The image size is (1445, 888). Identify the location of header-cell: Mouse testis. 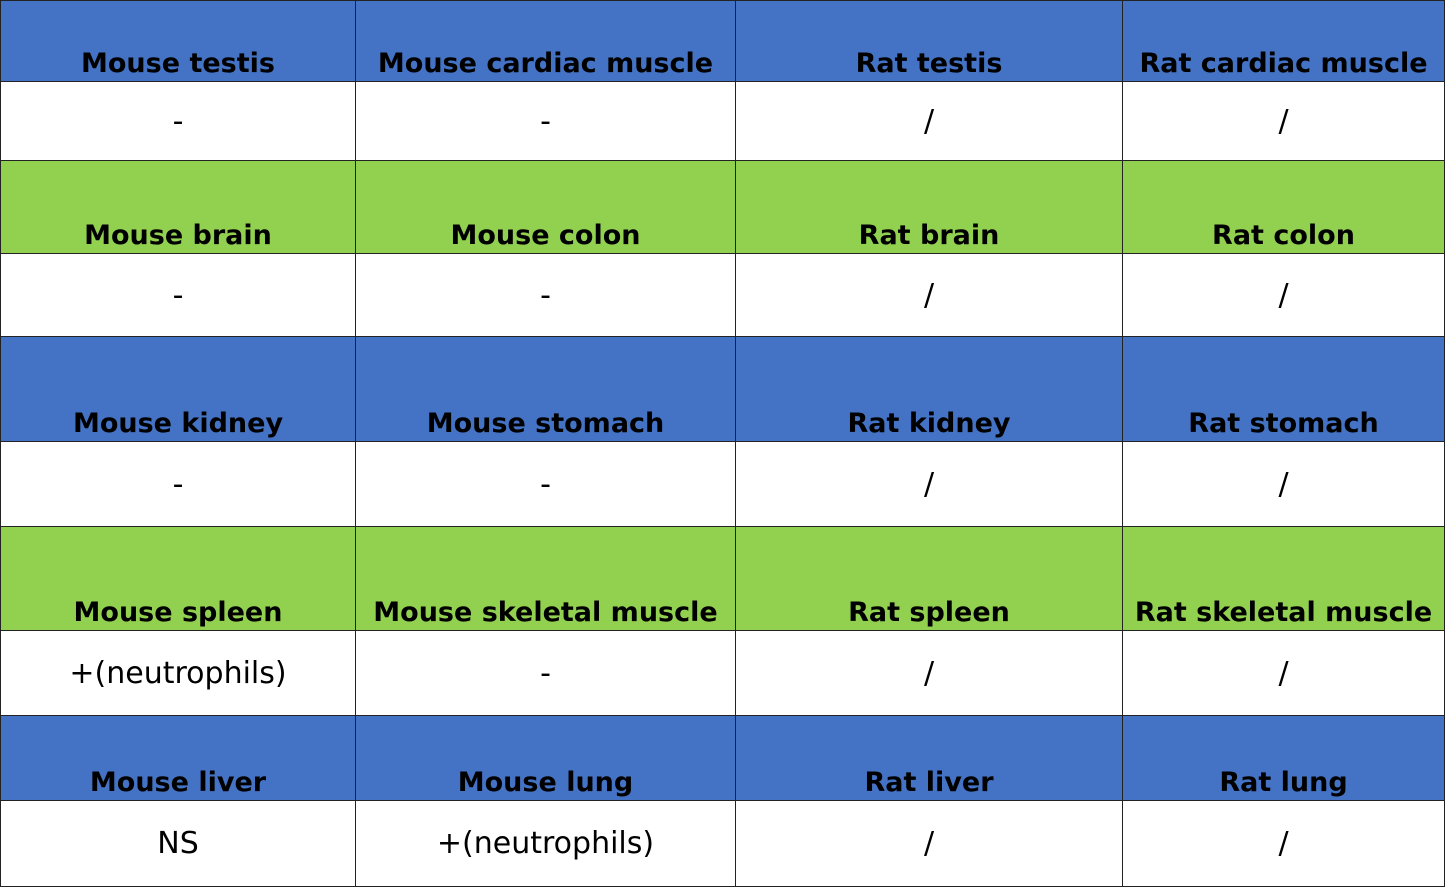
(178, 41).